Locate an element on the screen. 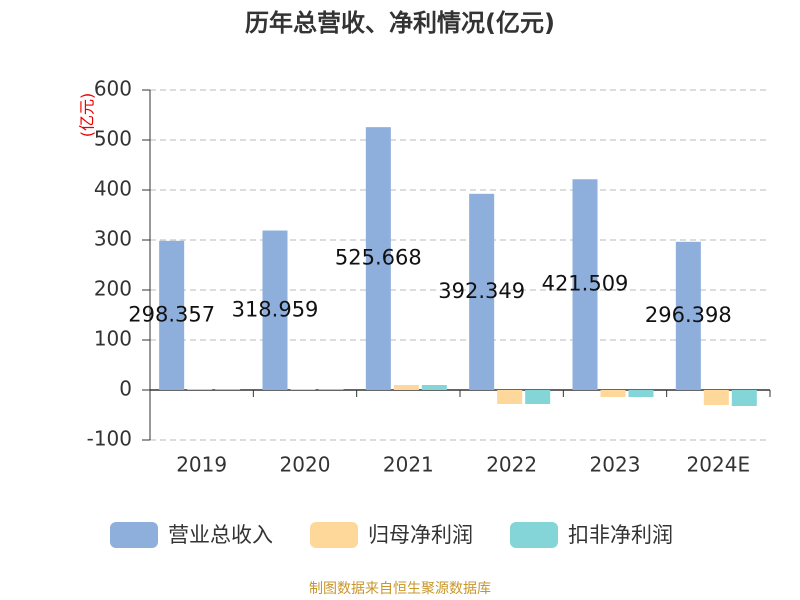 The width and height of the screenshot is (800, 600). data-label: 421.509 is located at coordinates (585, 284).